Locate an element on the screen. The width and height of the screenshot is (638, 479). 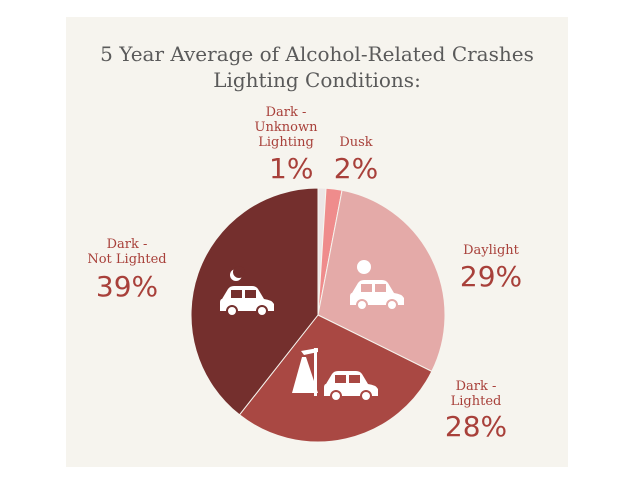
label-dusk: Dusk is located at coordinates (356, 142).